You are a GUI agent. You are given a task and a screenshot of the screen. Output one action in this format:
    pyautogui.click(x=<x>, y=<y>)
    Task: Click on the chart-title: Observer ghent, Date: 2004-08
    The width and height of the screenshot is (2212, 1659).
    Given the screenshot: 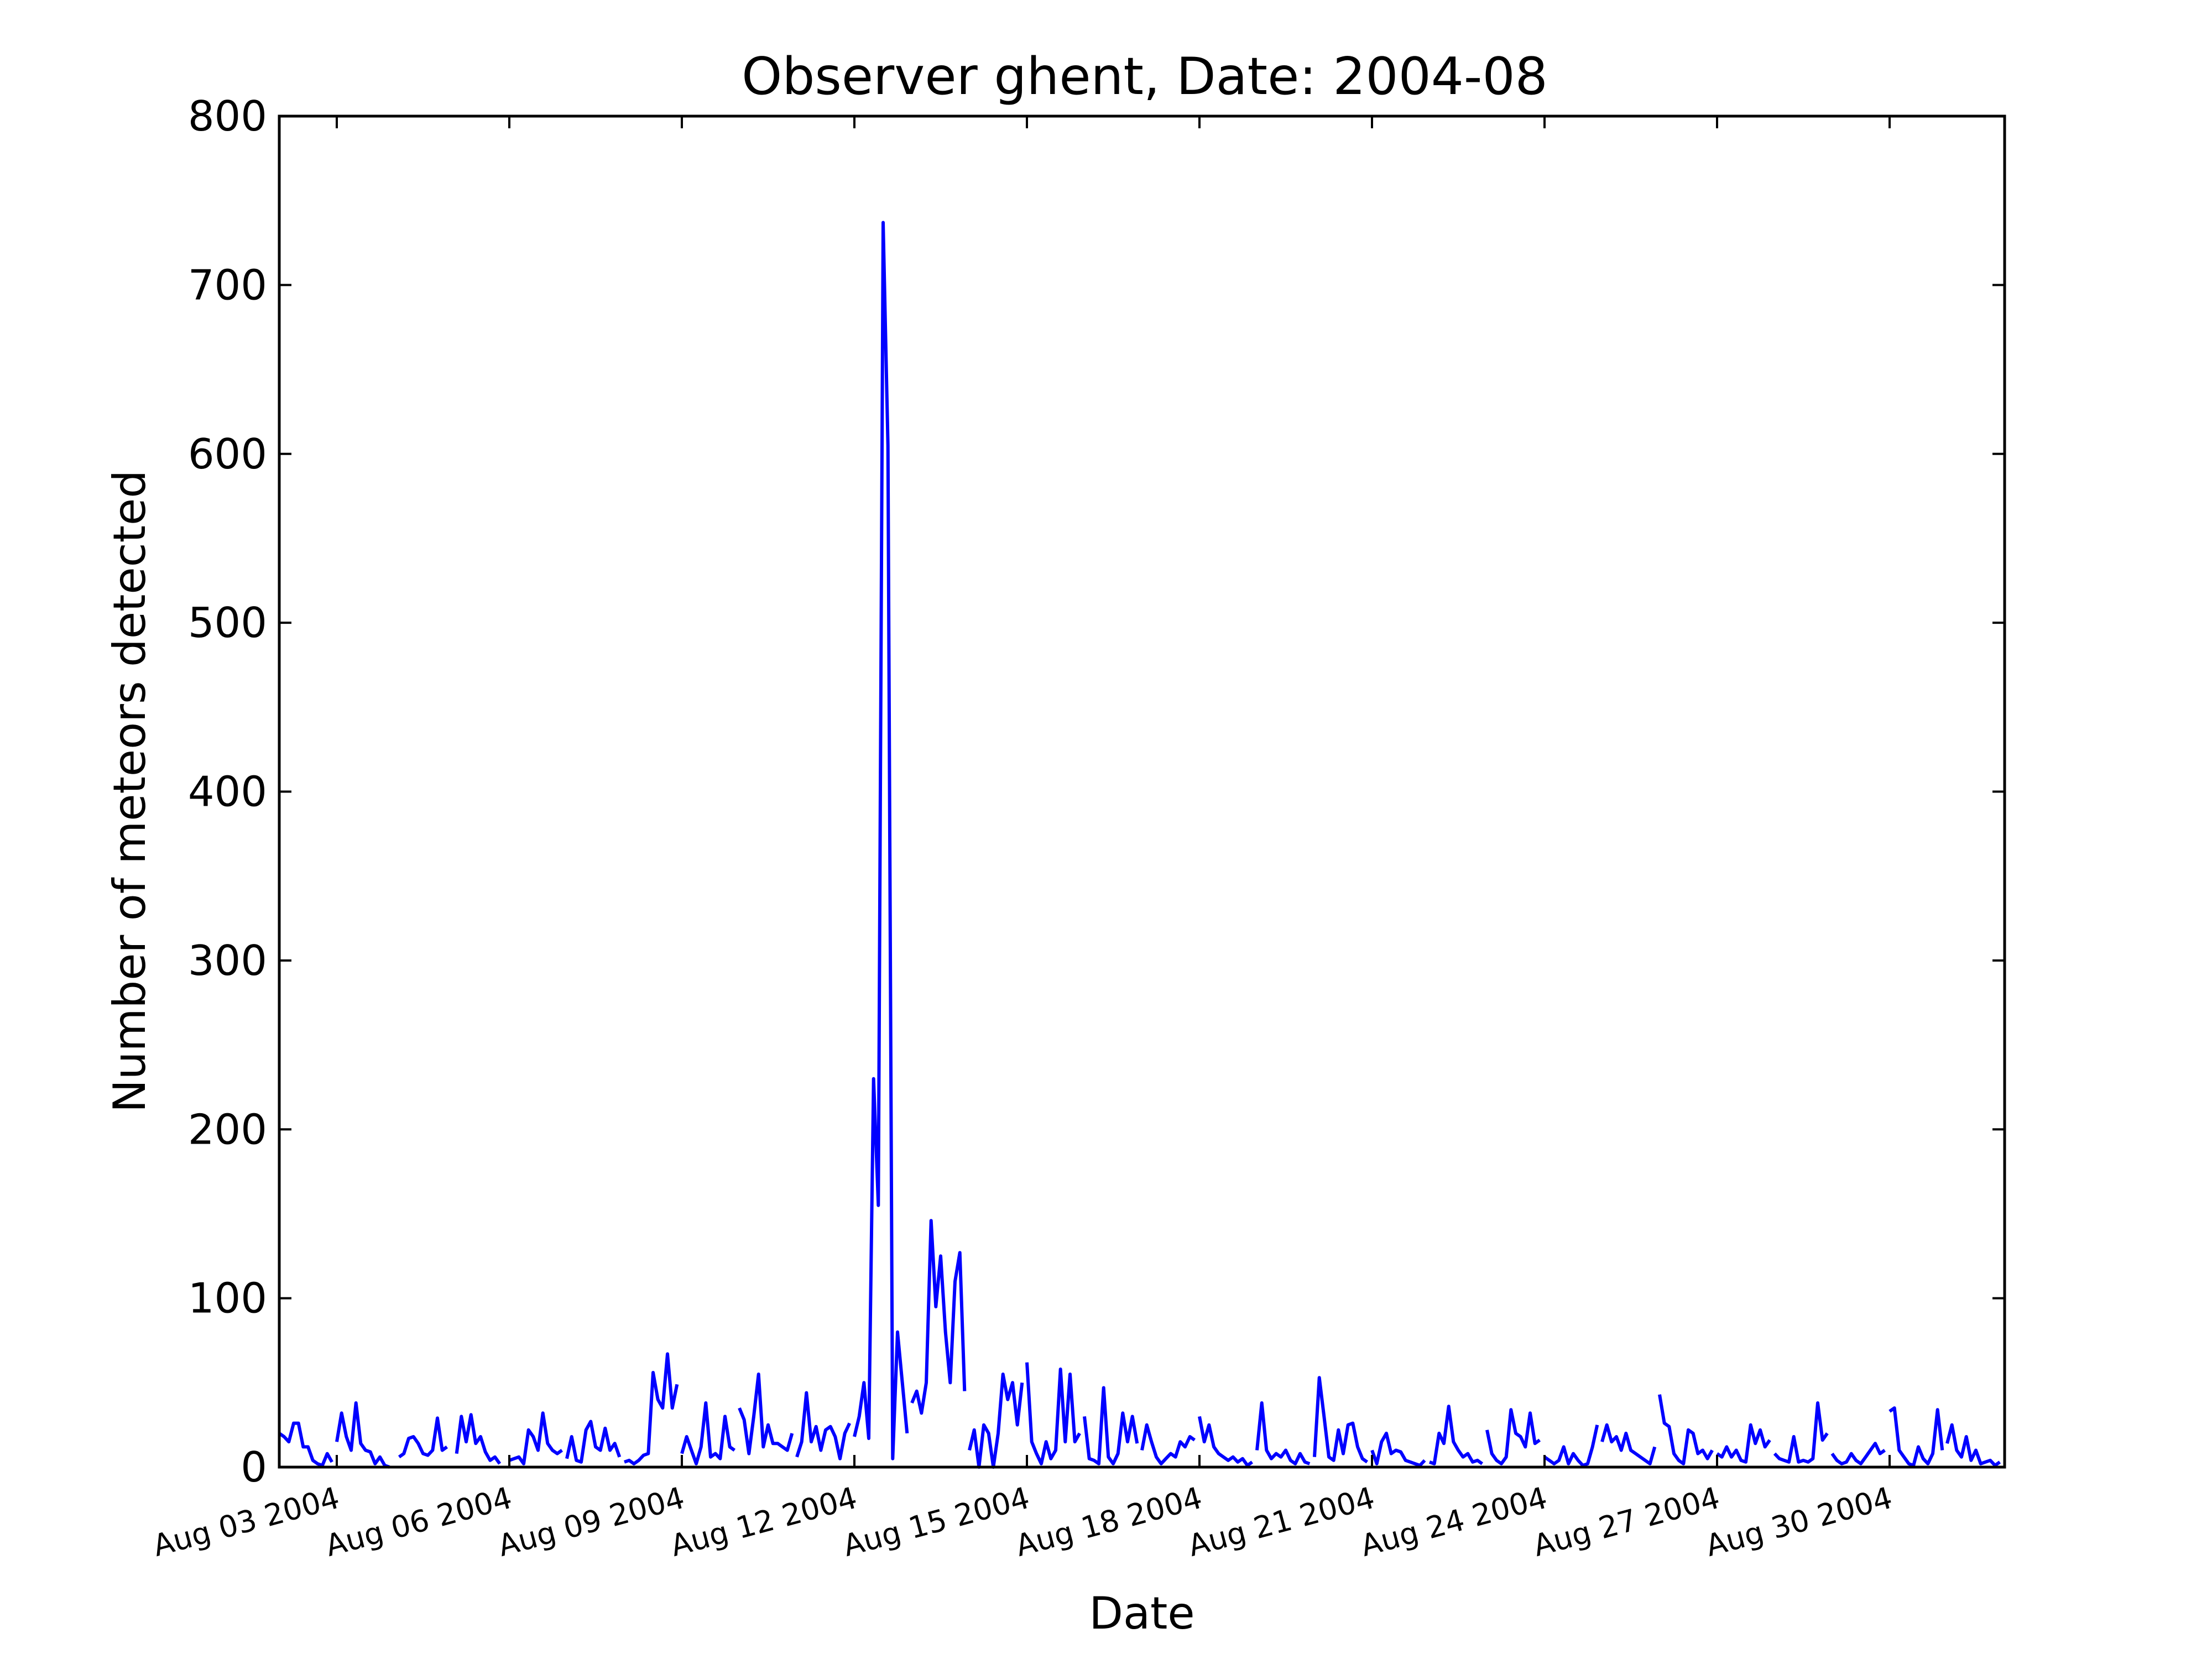 What is the action you would take?
    pyautogui.click(x=1145, y=76)
    